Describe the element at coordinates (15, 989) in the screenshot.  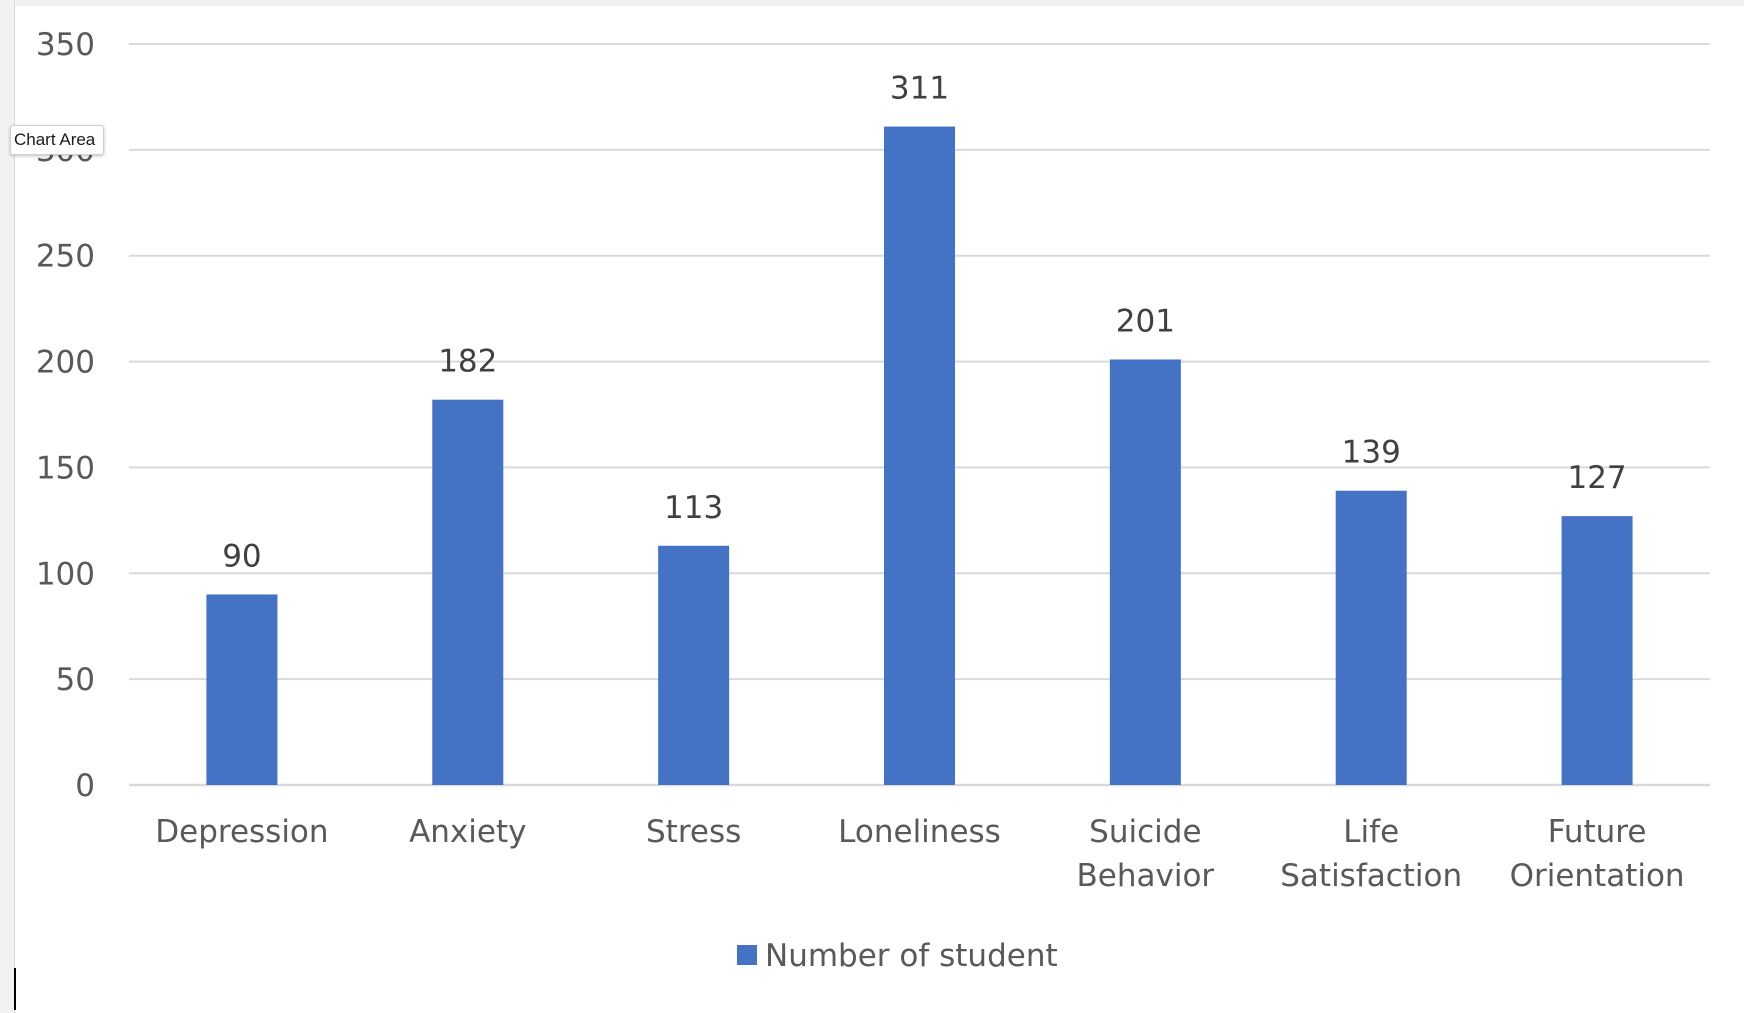
I see `text-cursor` at that location.